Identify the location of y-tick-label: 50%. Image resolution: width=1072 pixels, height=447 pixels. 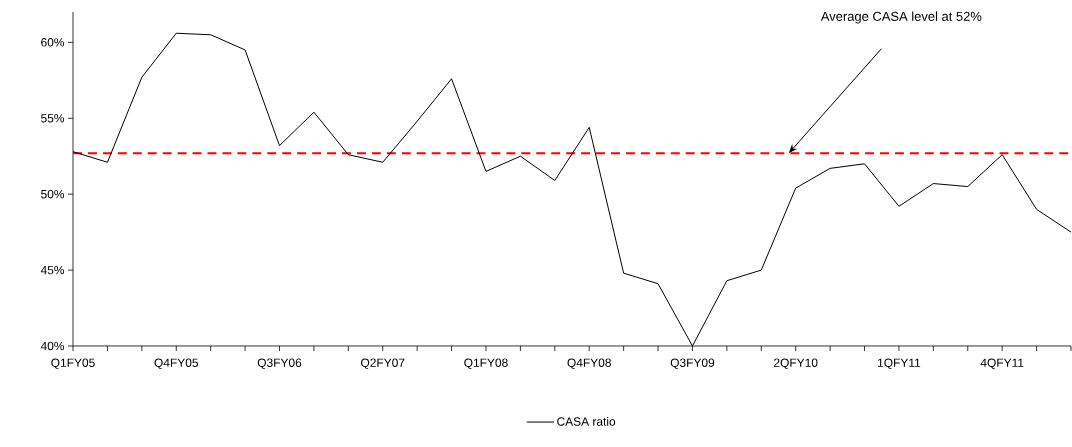
(53, 194).